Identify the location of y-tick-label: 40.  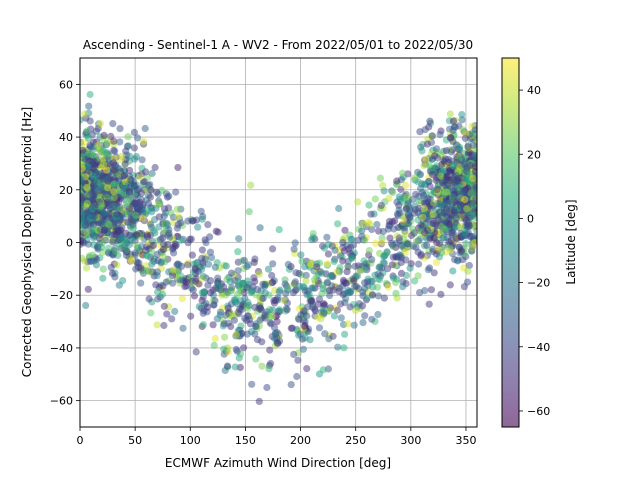
(66, 137).